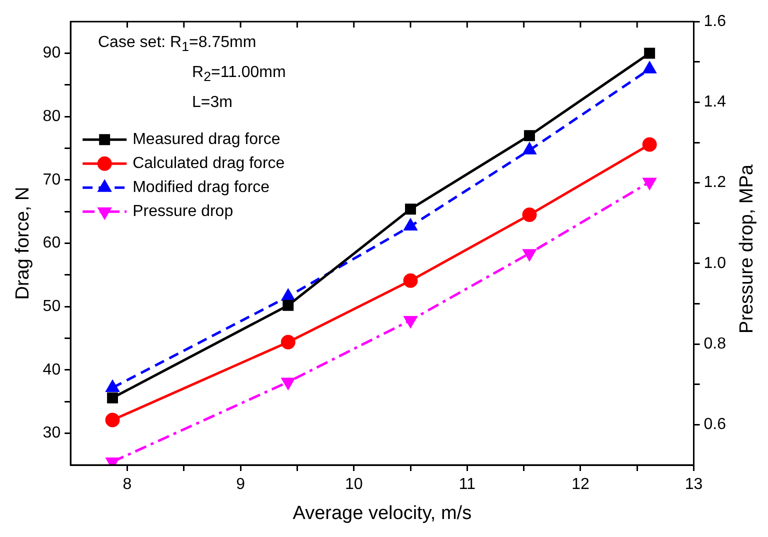  What do you see at coordinates (212, 103) in the screenshot?
I see `annotation: L=3m` at bounding box center [212, 103].